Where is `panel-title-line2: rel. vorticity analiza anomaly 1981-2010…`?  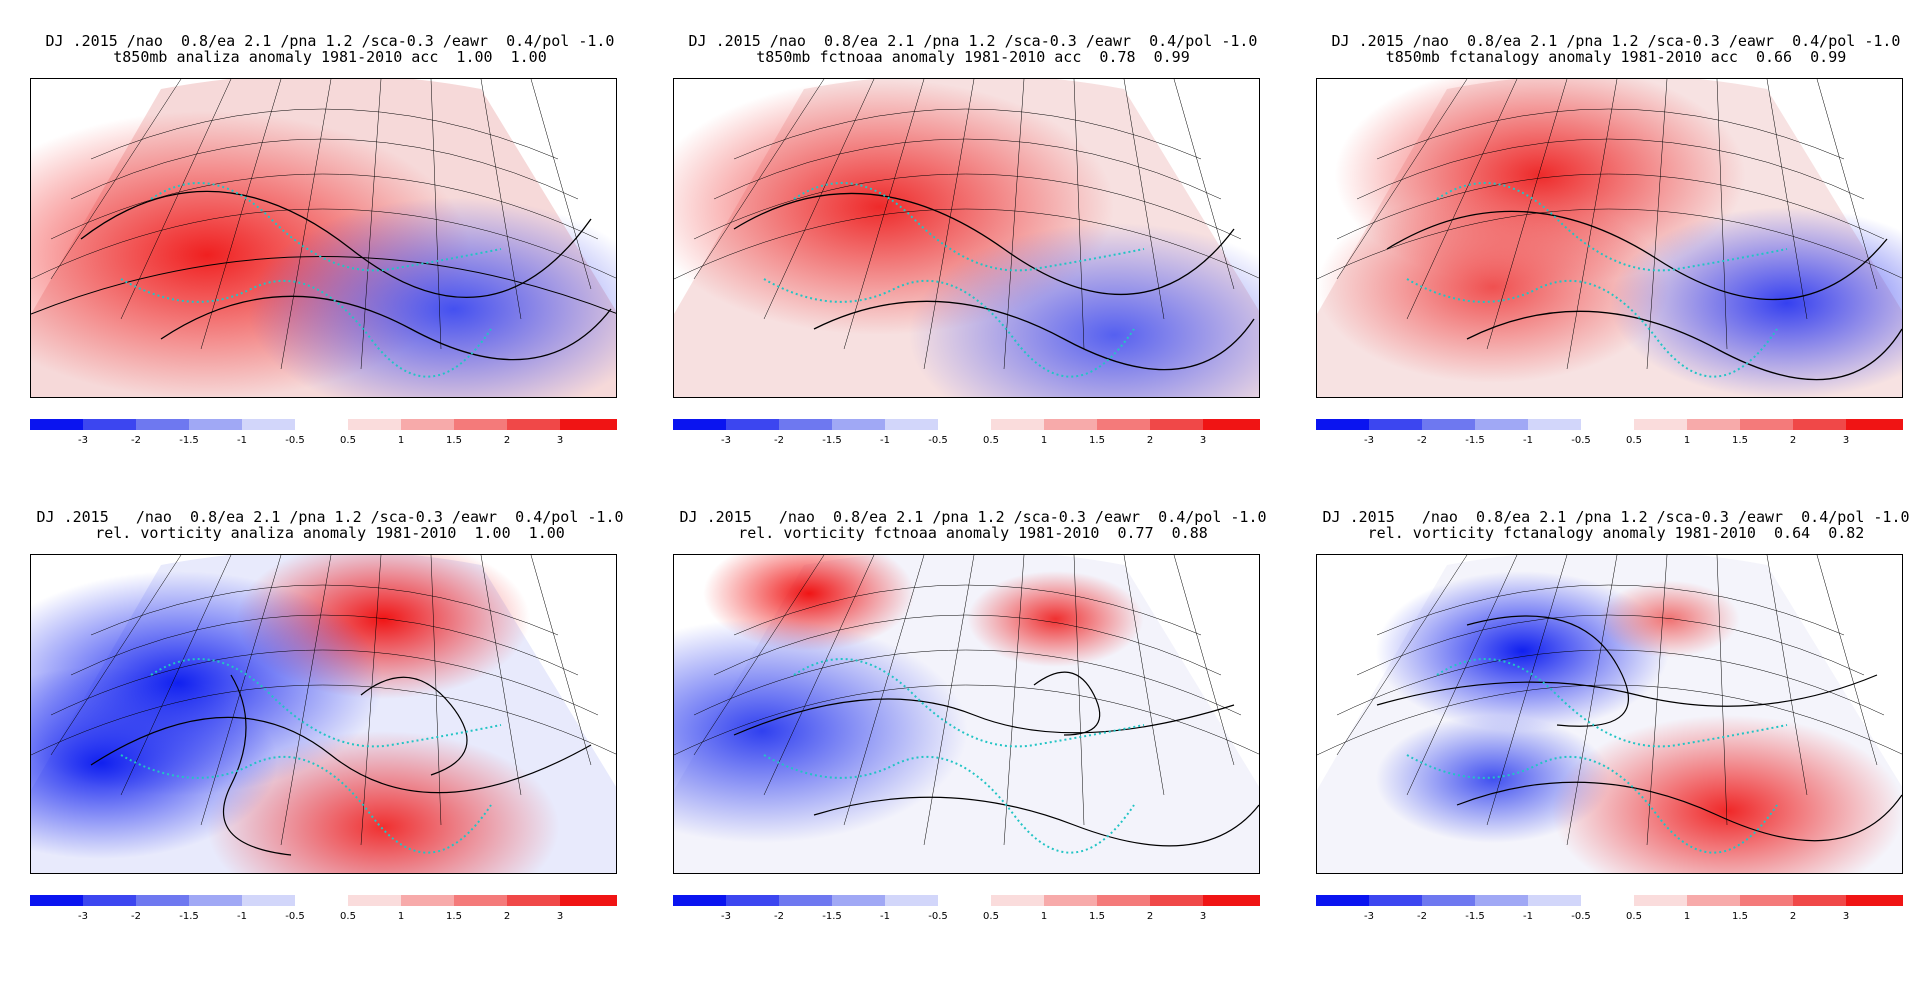 panel-title-line2: rel. vorticity analiza anomaly 1981-2010… is located at coordinates (330, 533).